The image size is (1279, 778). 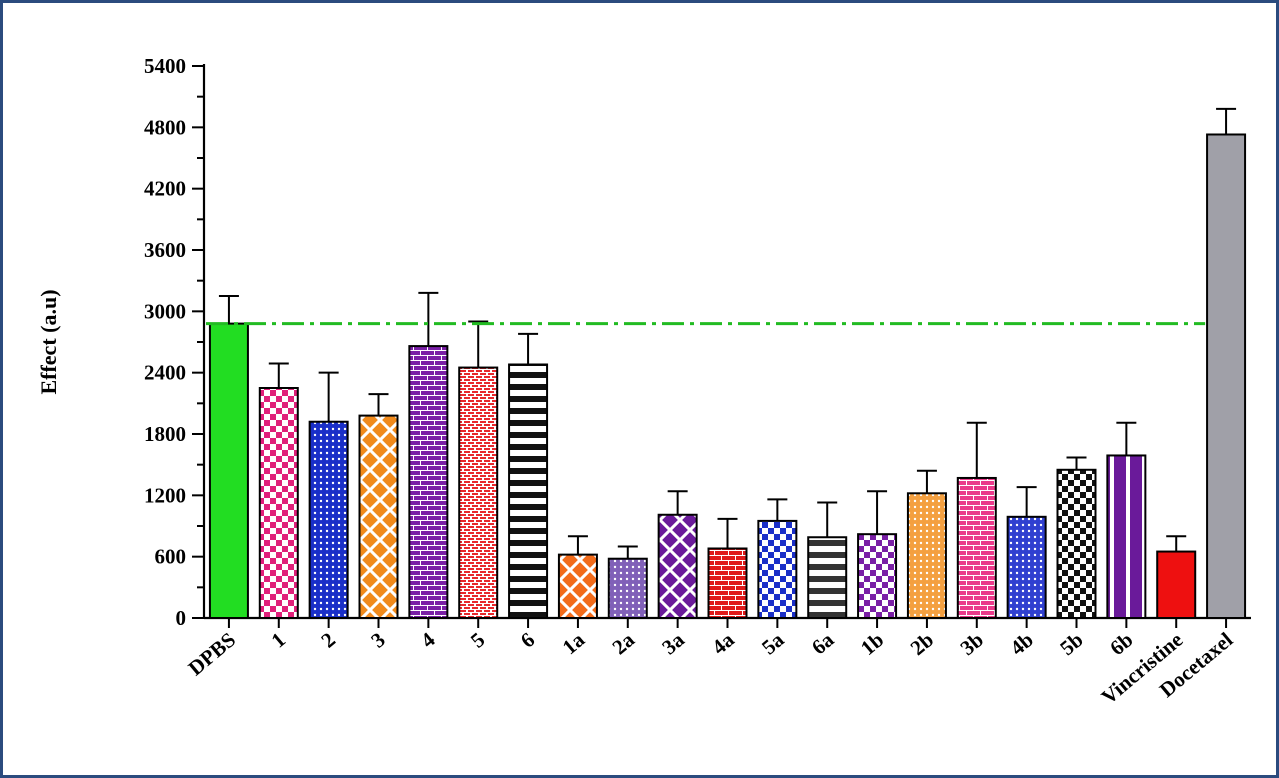 What do you see at coordinates (926, 555) in the screenshot?
I see `bar-2b` at bounding box center [926, 555].